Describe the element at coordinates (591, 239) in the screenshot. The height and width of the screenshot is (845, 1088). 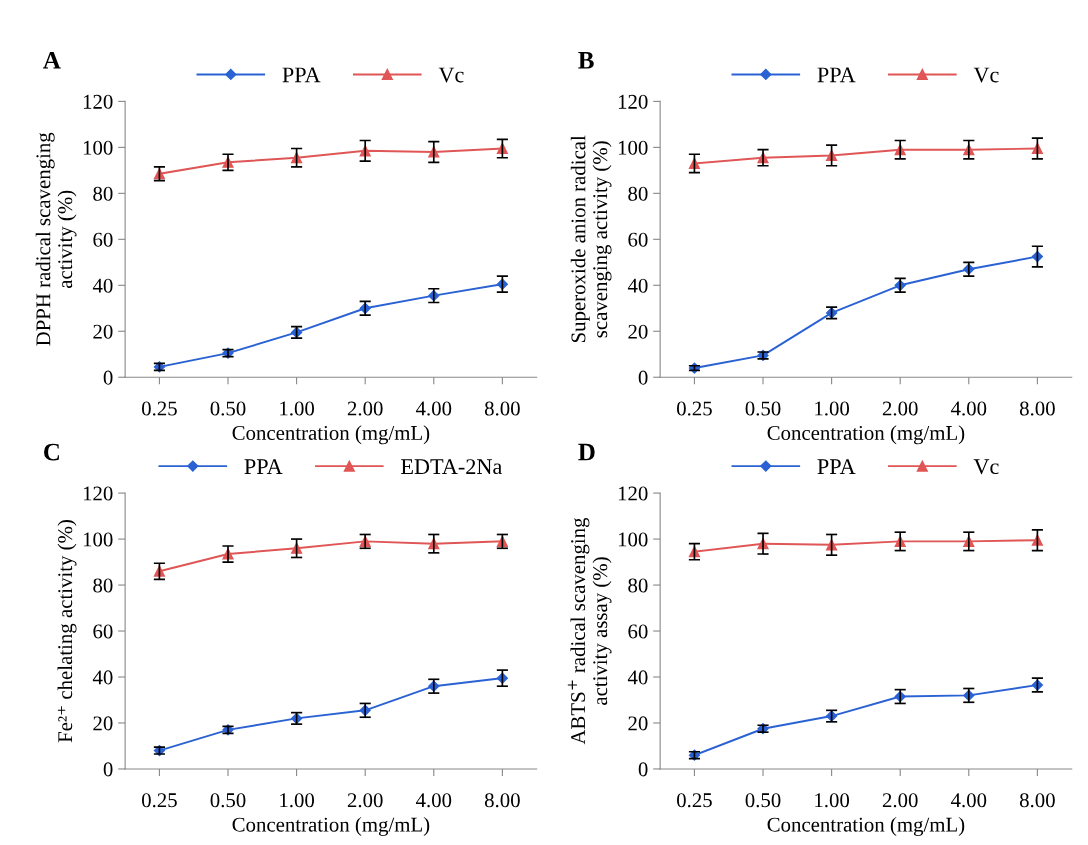
I see `y-axis-title: Superoxide anion radical scavenging activity (%)` at that location.